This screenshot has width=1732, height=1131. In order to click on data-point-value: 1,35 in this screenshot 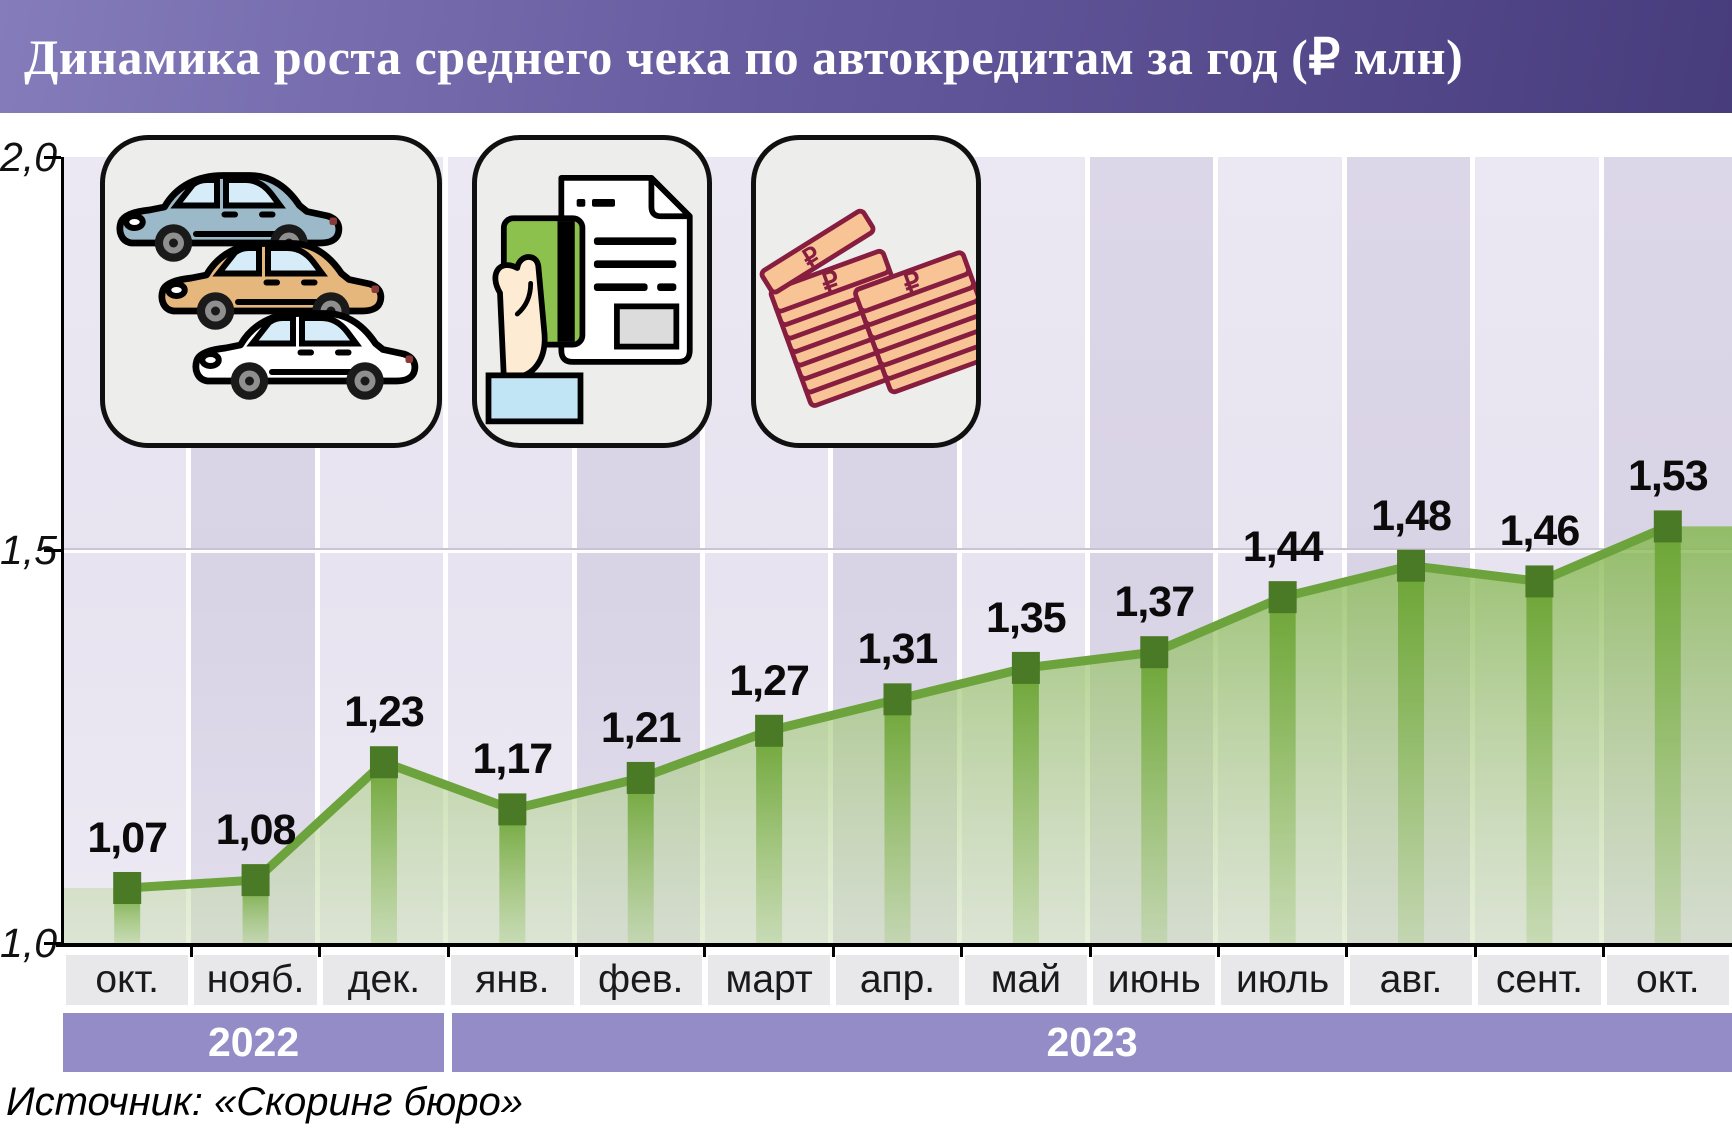, I will do `click(1026, 617)`.